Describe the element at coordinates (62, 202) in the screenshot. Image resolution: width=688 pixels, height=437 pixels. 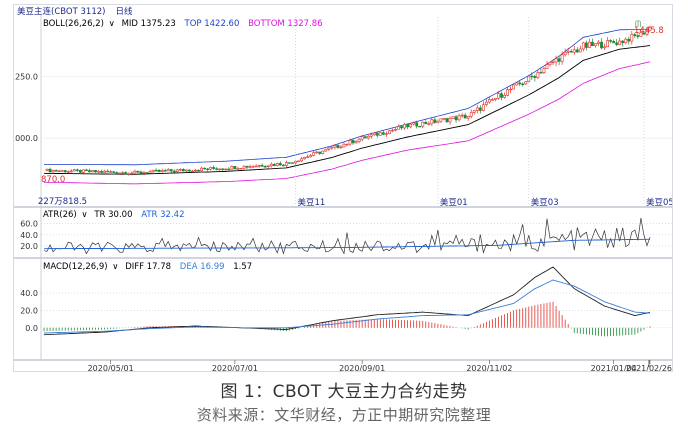
I see `low2-annotation: 227万818.5` at that location.